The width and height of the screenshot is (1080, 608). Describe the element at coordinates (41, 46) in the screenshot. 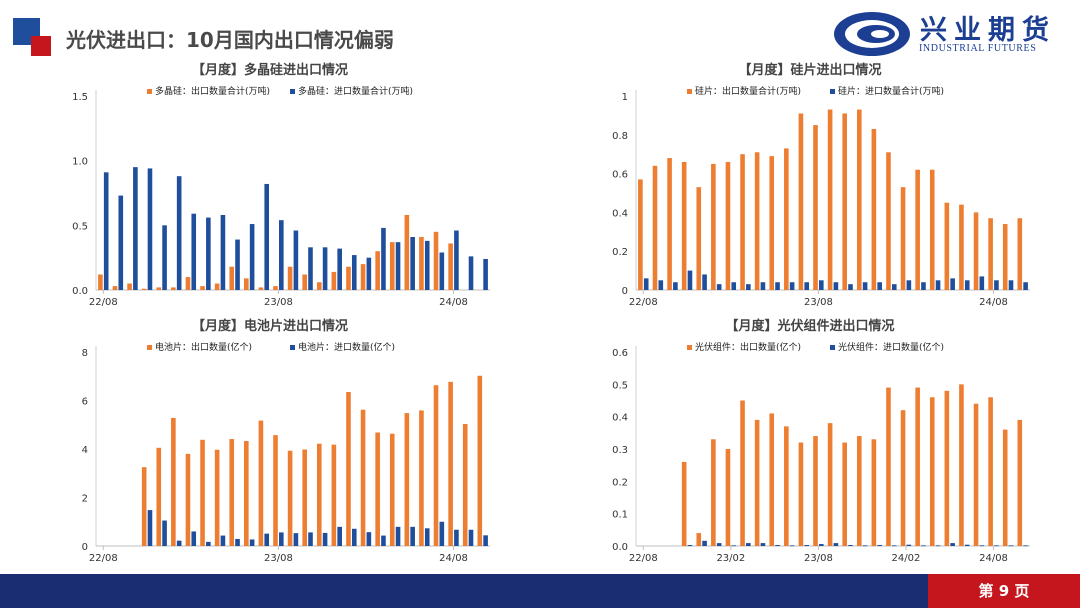

I see `header-decoration-red-square` at that location.